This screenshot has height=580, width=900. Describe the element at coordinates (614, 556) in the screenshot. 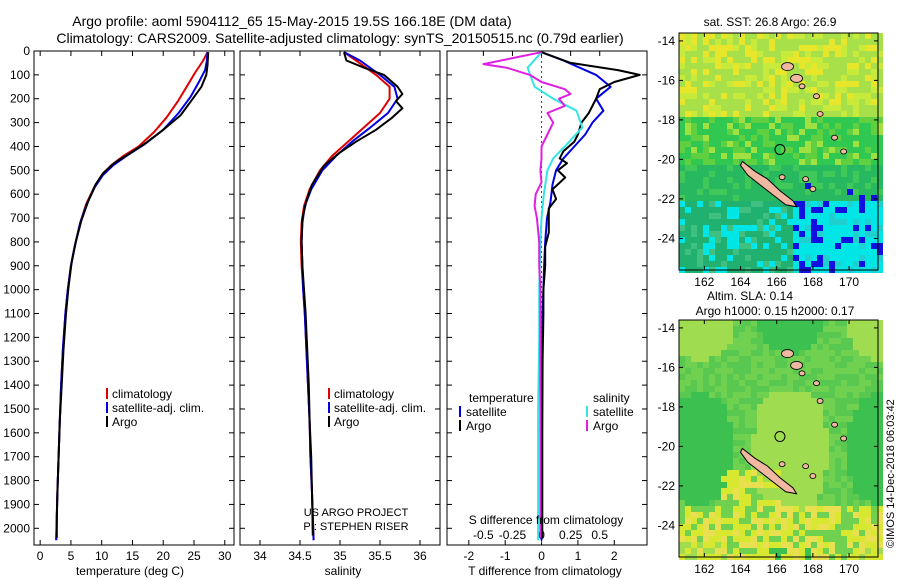

I see `x-tick-label: 2` at that location.